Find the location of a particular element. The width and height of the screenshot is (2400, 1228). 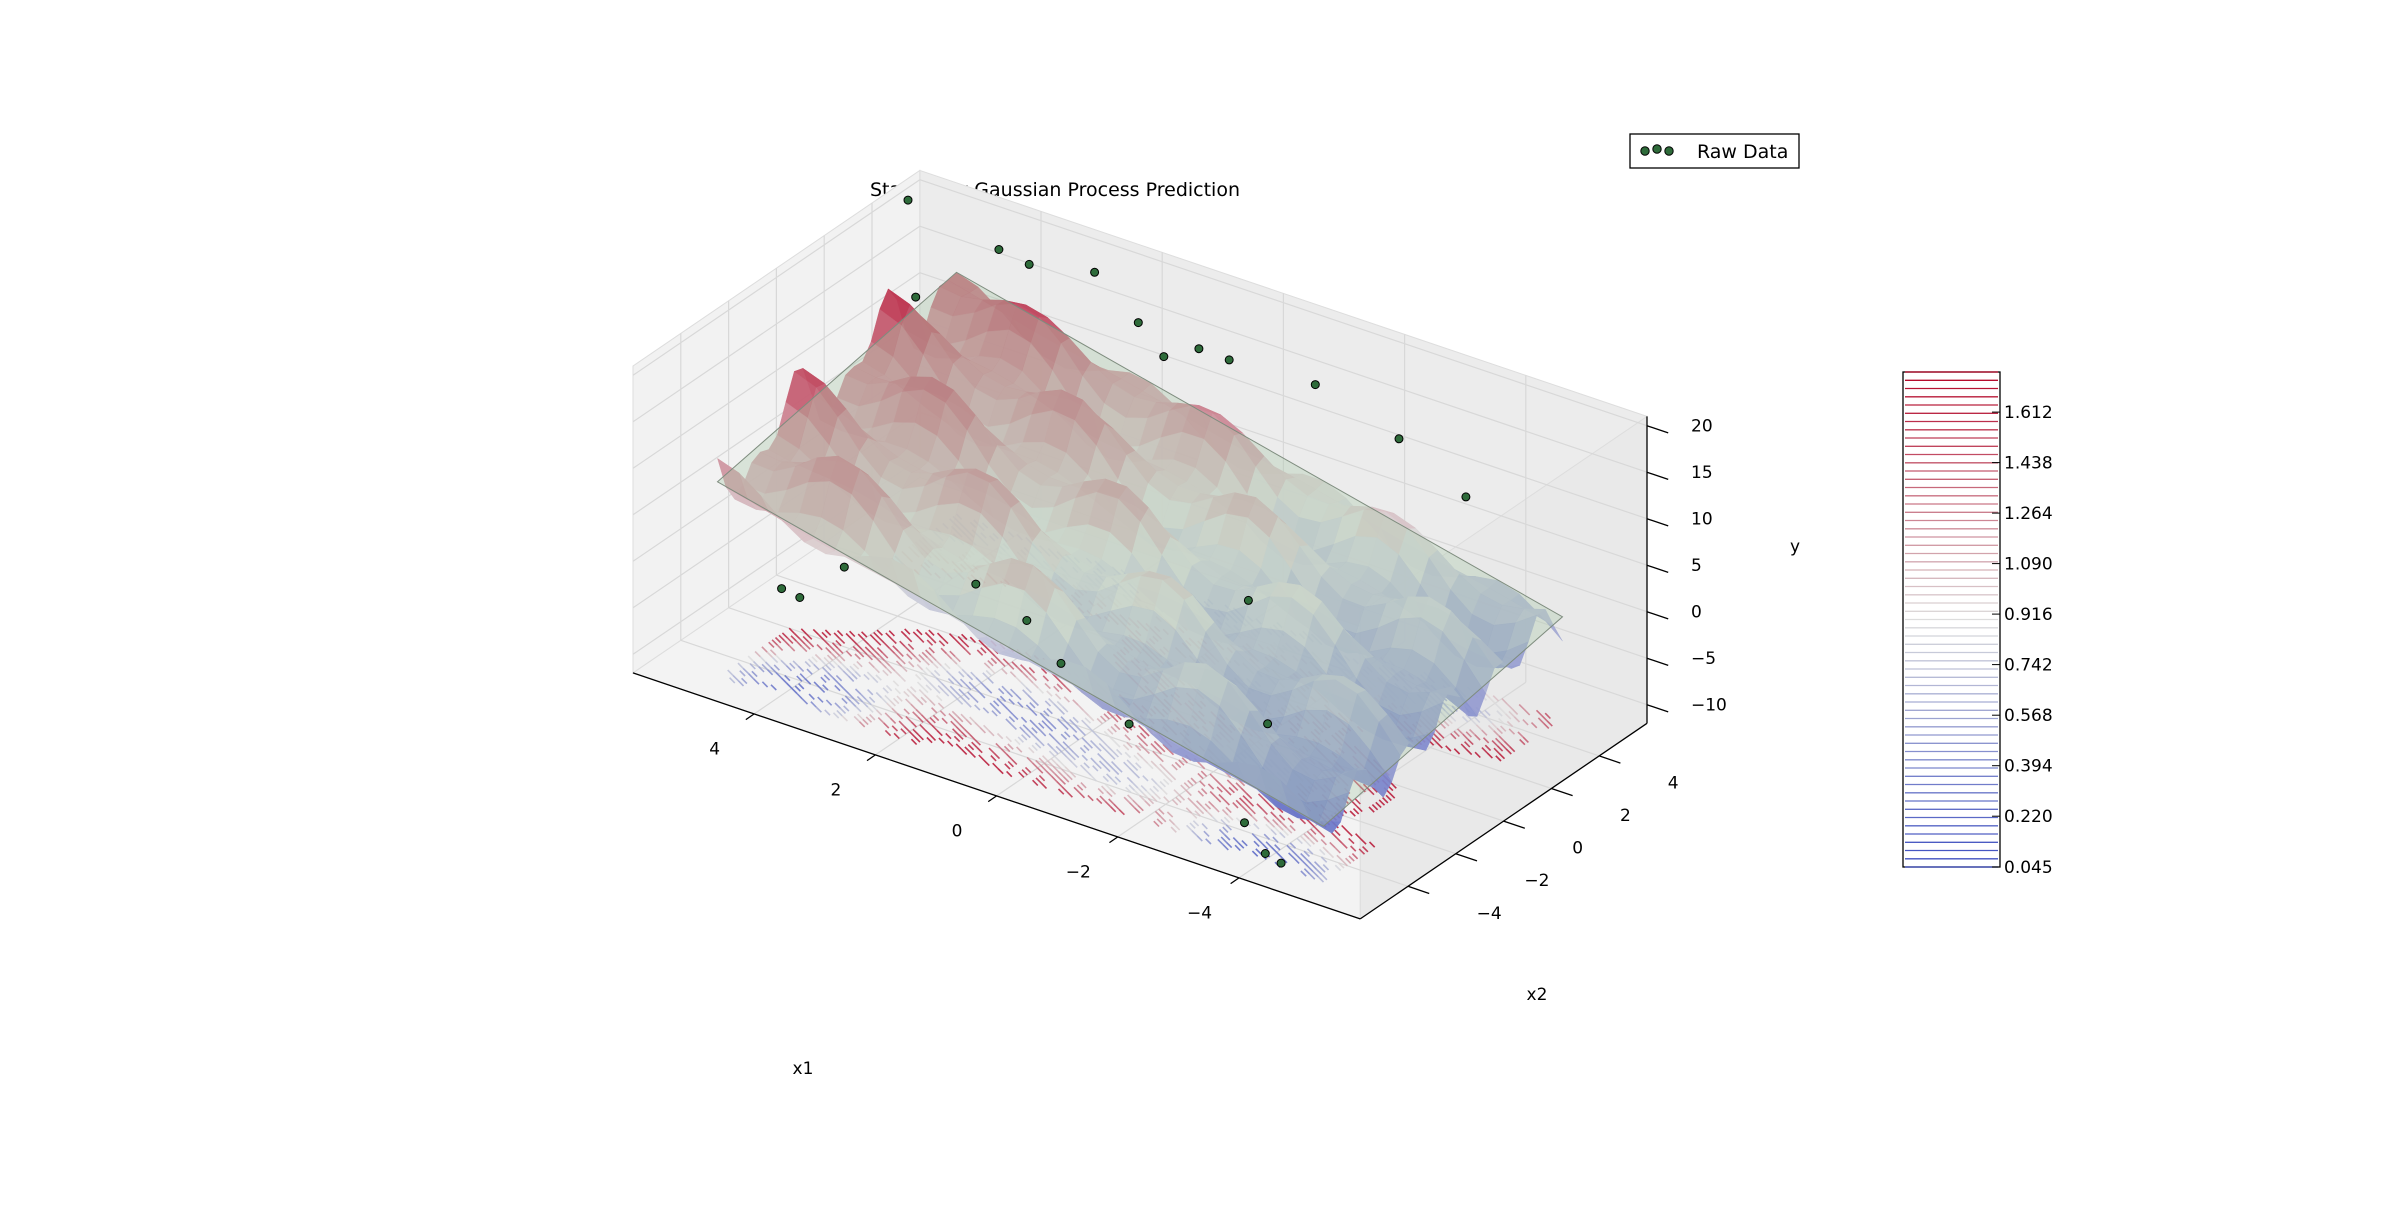

x1-tick-label: 0 is located at coordinates (957, 832).